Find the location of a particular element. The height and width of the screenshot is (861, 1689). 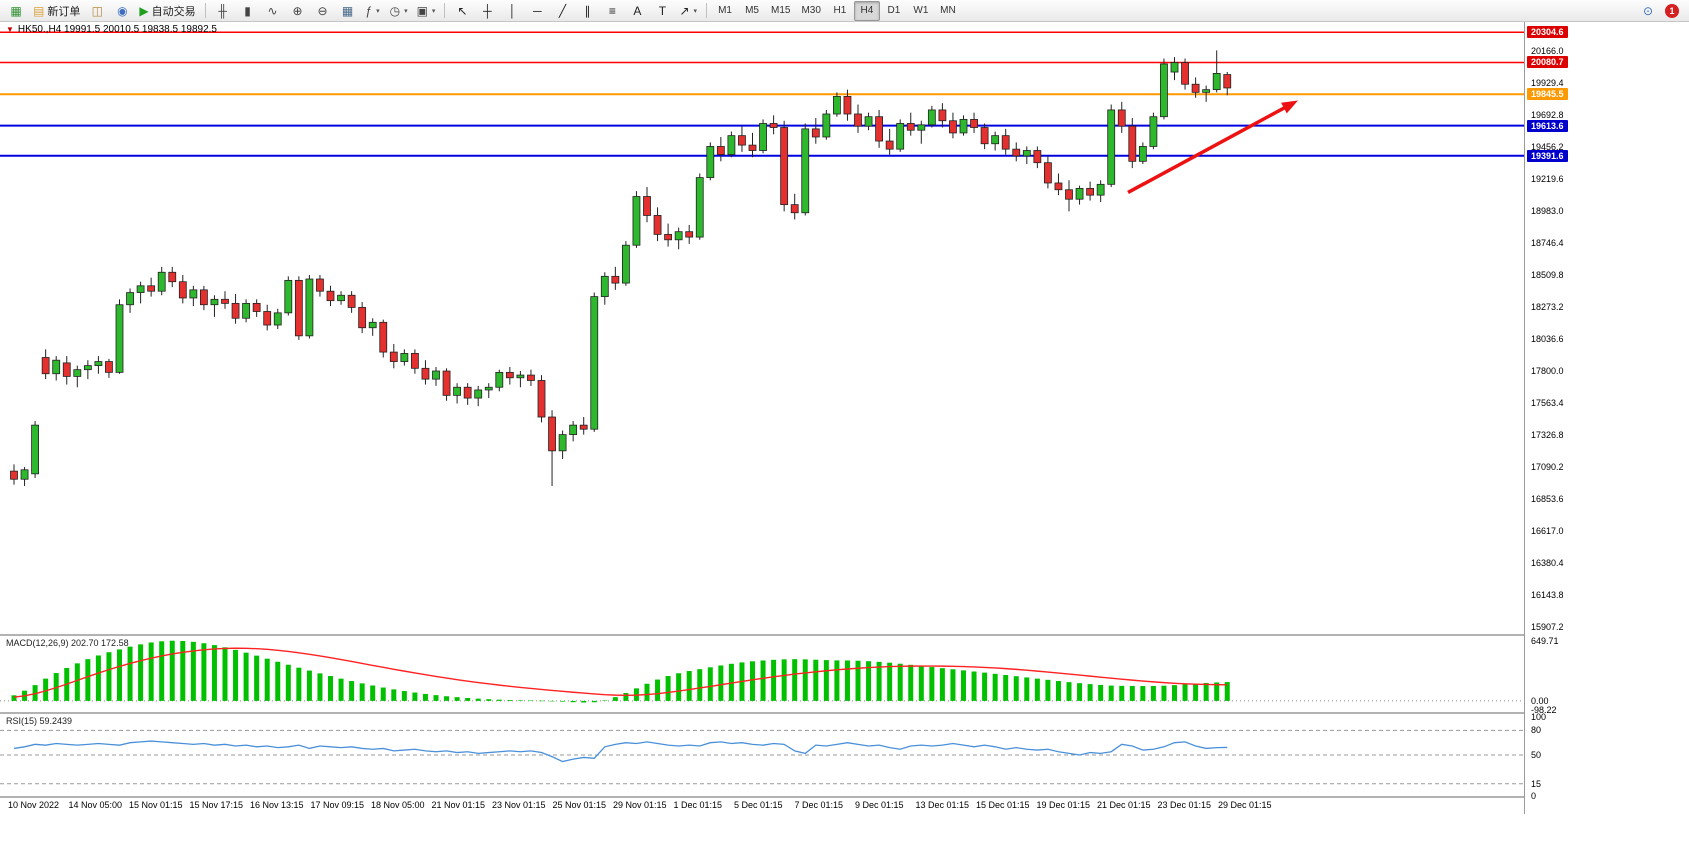

macd-axis-label: 649.71 is located at coordinates (1545, 640).